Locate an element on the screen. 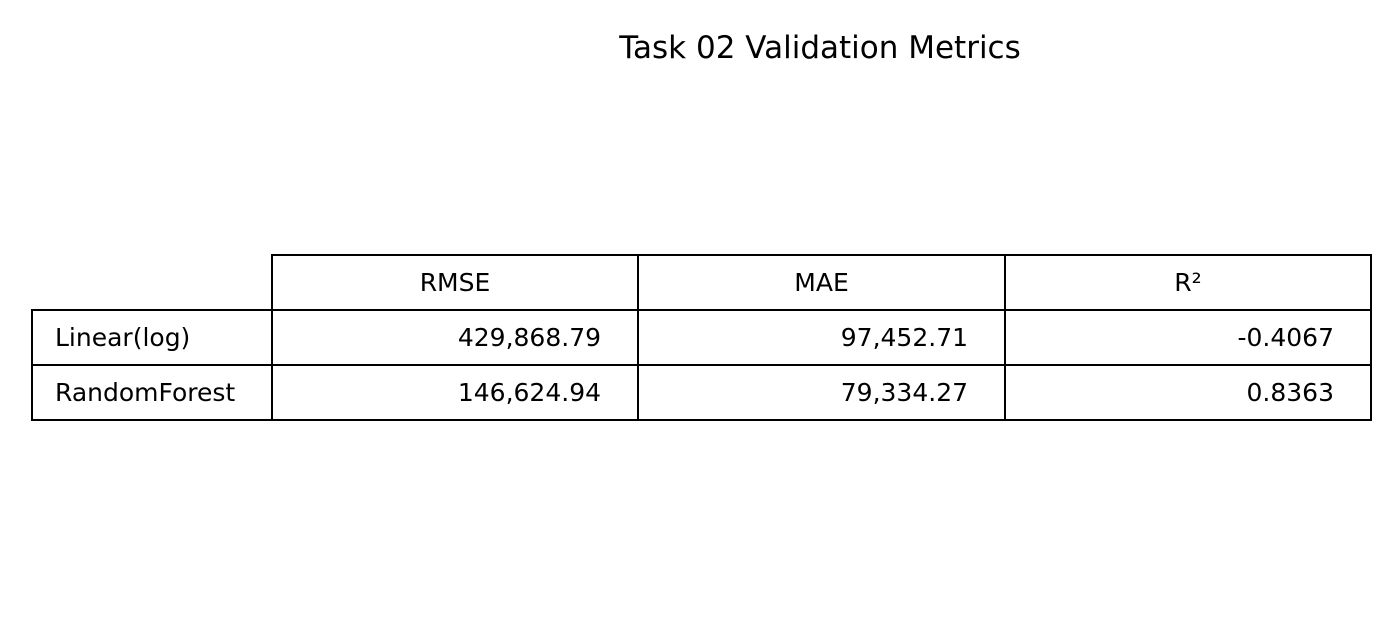  table-row: Linear(log) 429,868.79 97,452.71 -0.4067 is located at coordinates (701, 337).